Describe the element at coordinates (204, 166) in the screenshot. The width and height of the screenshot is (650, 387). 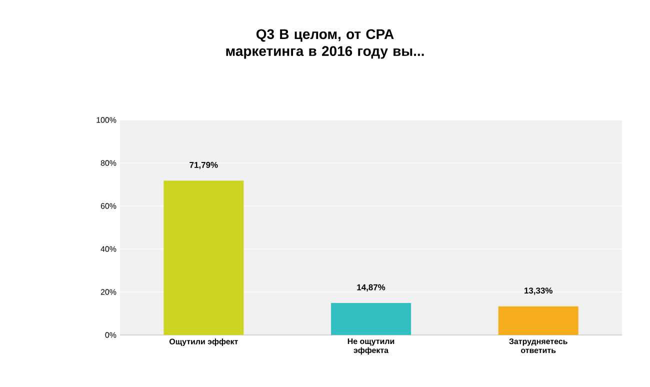
I see `data-label: 71,79%` at that location.